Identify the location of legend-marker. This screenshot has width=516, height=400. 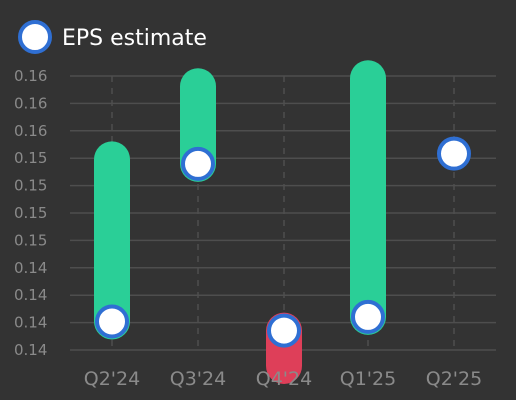
(35, 37).